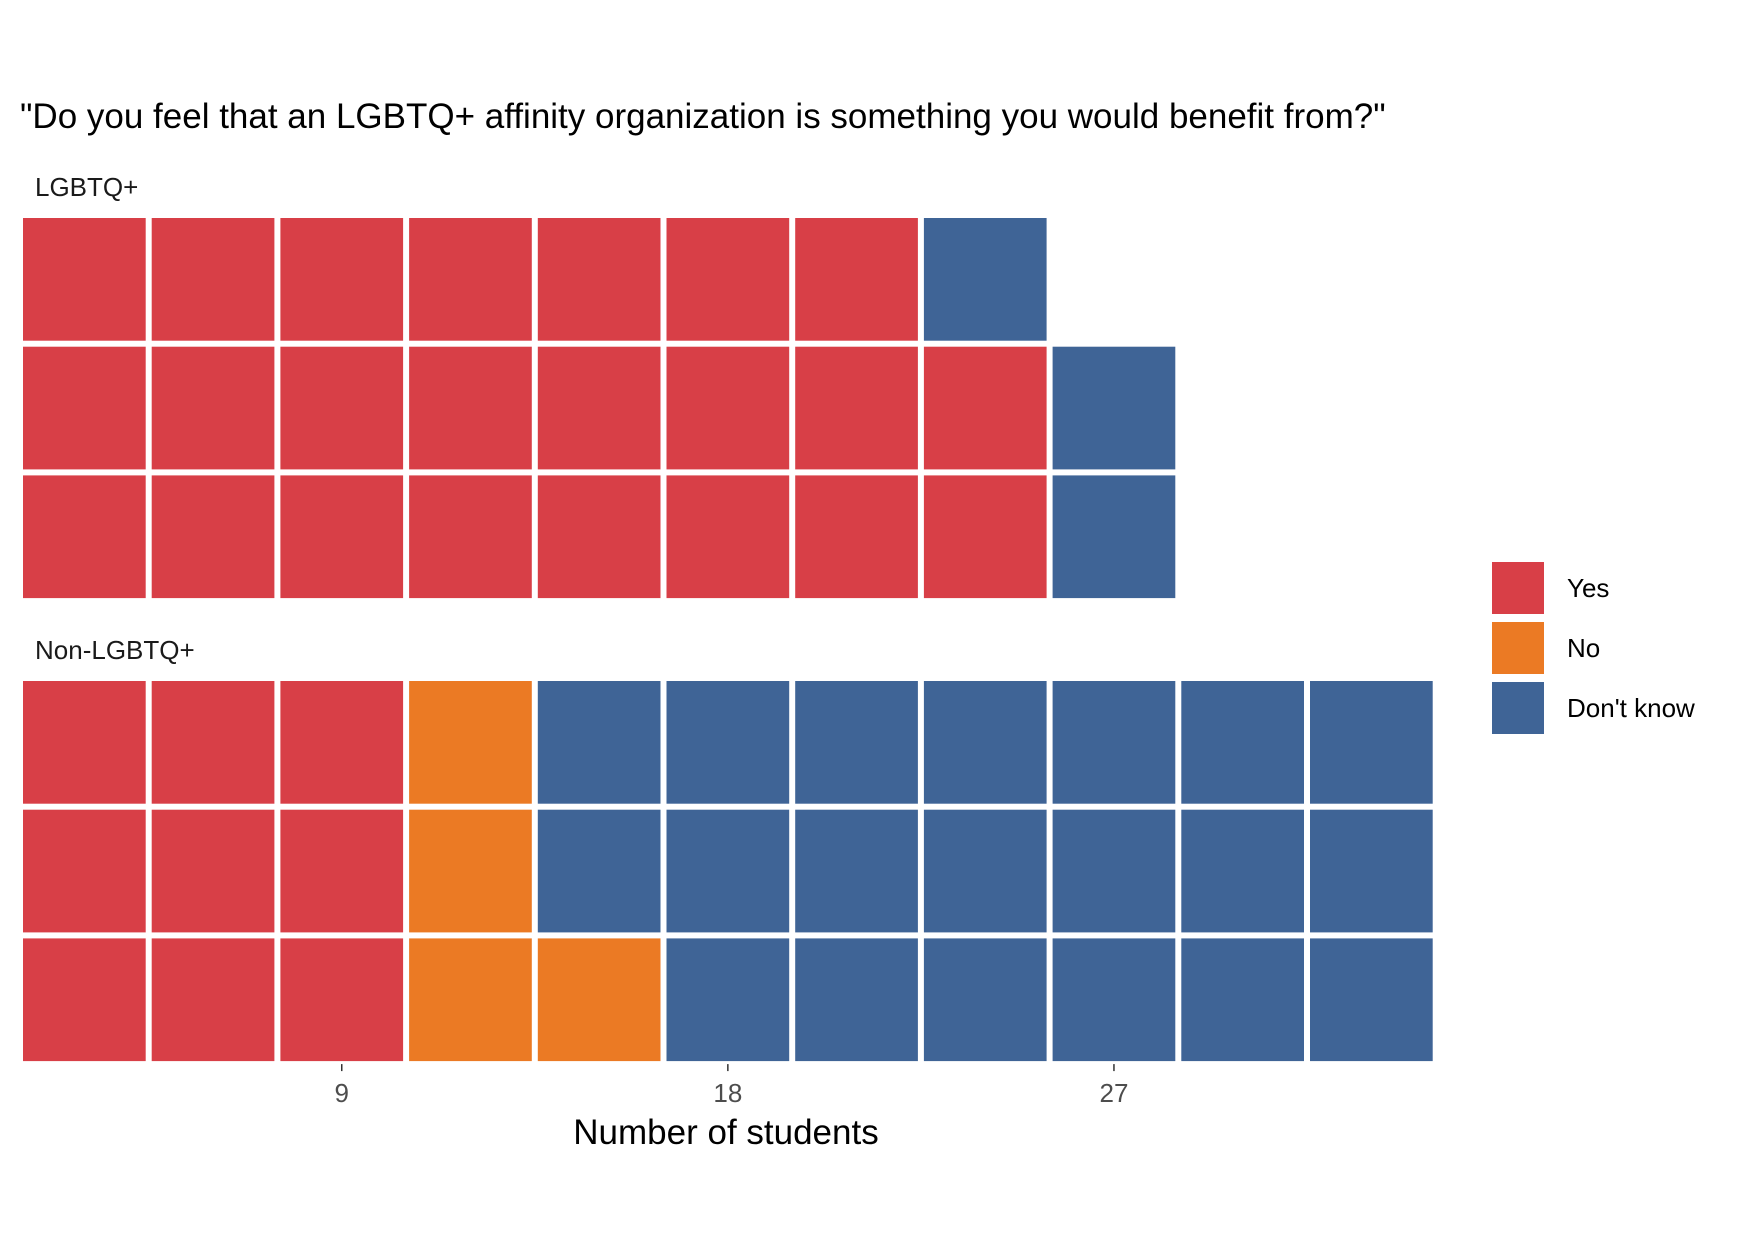 The image size is (1750, 1250). What do you see at coordinates (1113, 1093) in the screenshot?
I see `x-tick-label: 27` at bounding box center [1113, 1093].